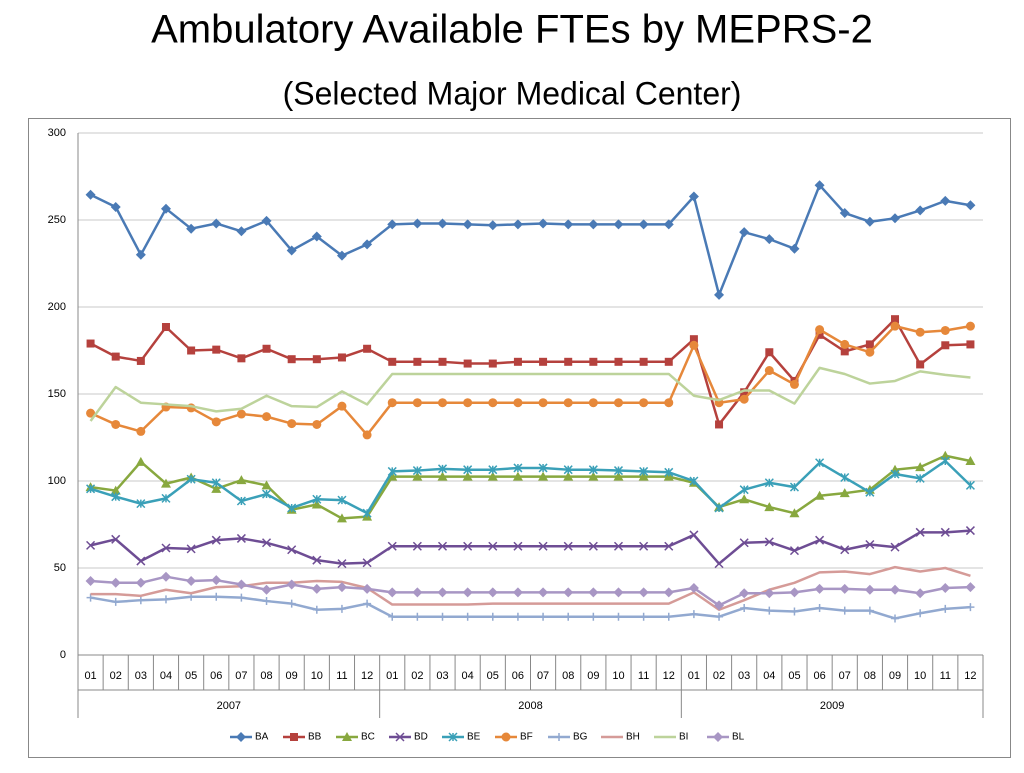 The height and width of the screenshot is (773, 1024). What do you see at coordinates (580, 737) in the screenshot?
I see `legend-label: BG` at bounding box center [580, 737].